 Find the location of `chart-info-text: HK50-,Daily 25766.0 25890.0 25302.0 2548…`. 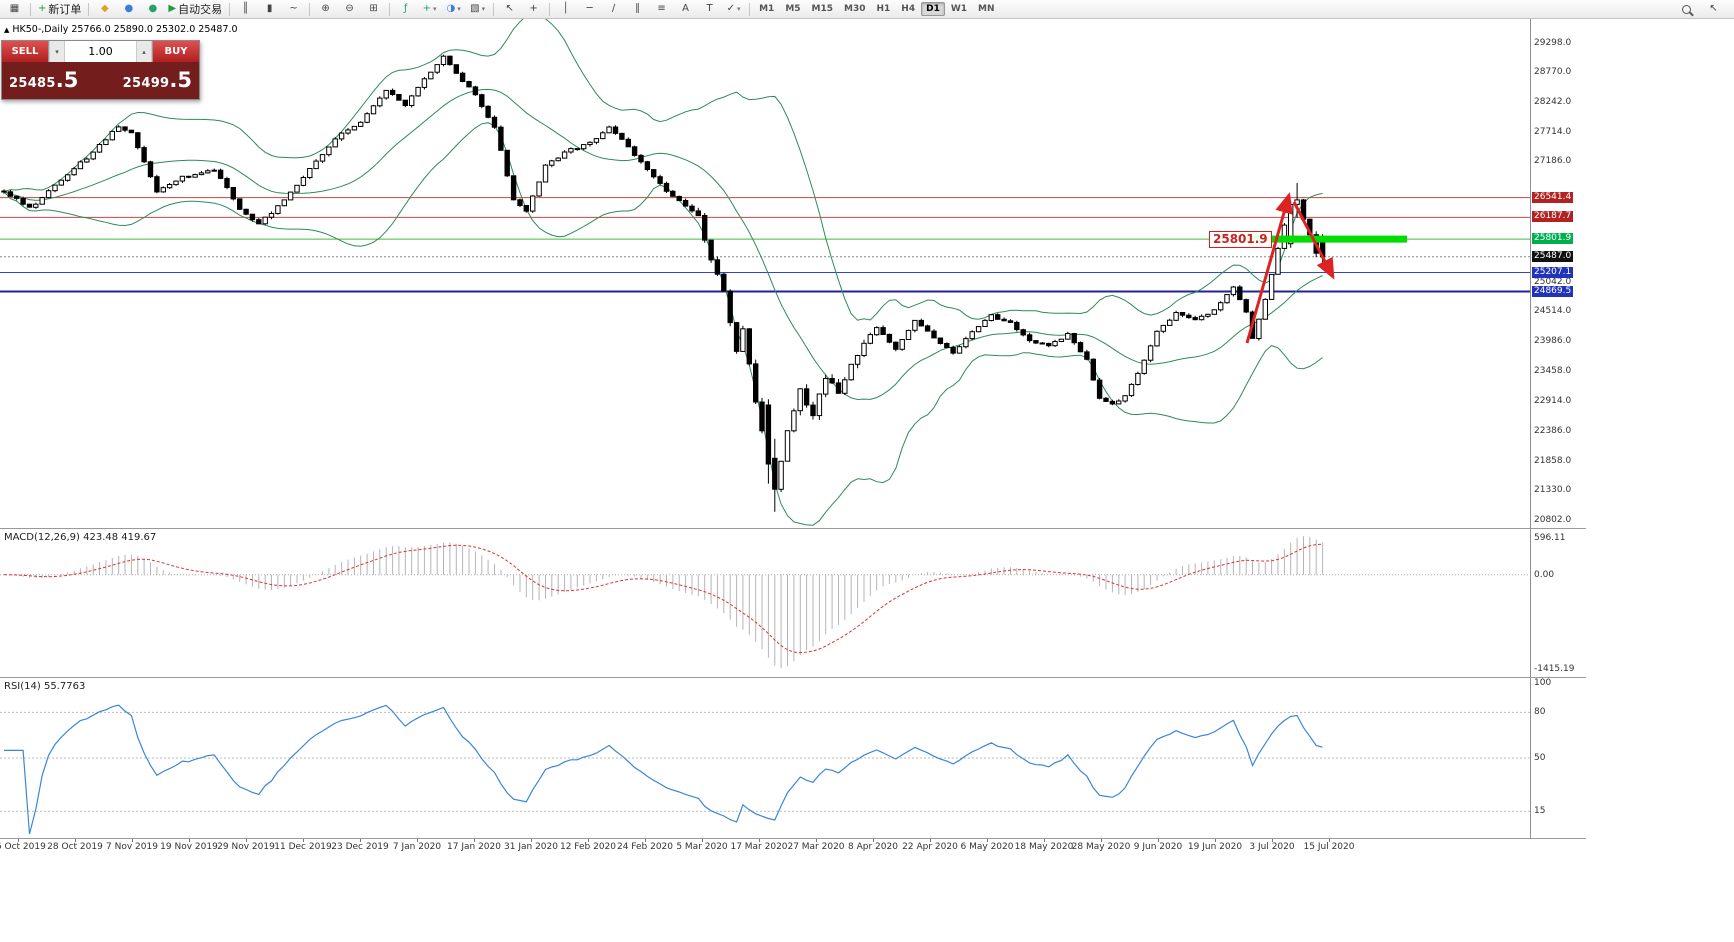

chart-info-text: HK50-,Daily 25766.0 25890.0 25302.0 2548… is located at coordinates (125, 29).